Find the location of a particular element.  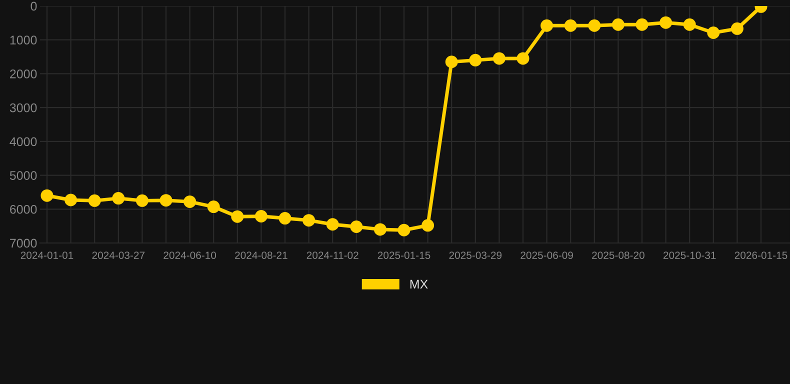

y-tick-label: 6000 is located at coordinates (23, 209).